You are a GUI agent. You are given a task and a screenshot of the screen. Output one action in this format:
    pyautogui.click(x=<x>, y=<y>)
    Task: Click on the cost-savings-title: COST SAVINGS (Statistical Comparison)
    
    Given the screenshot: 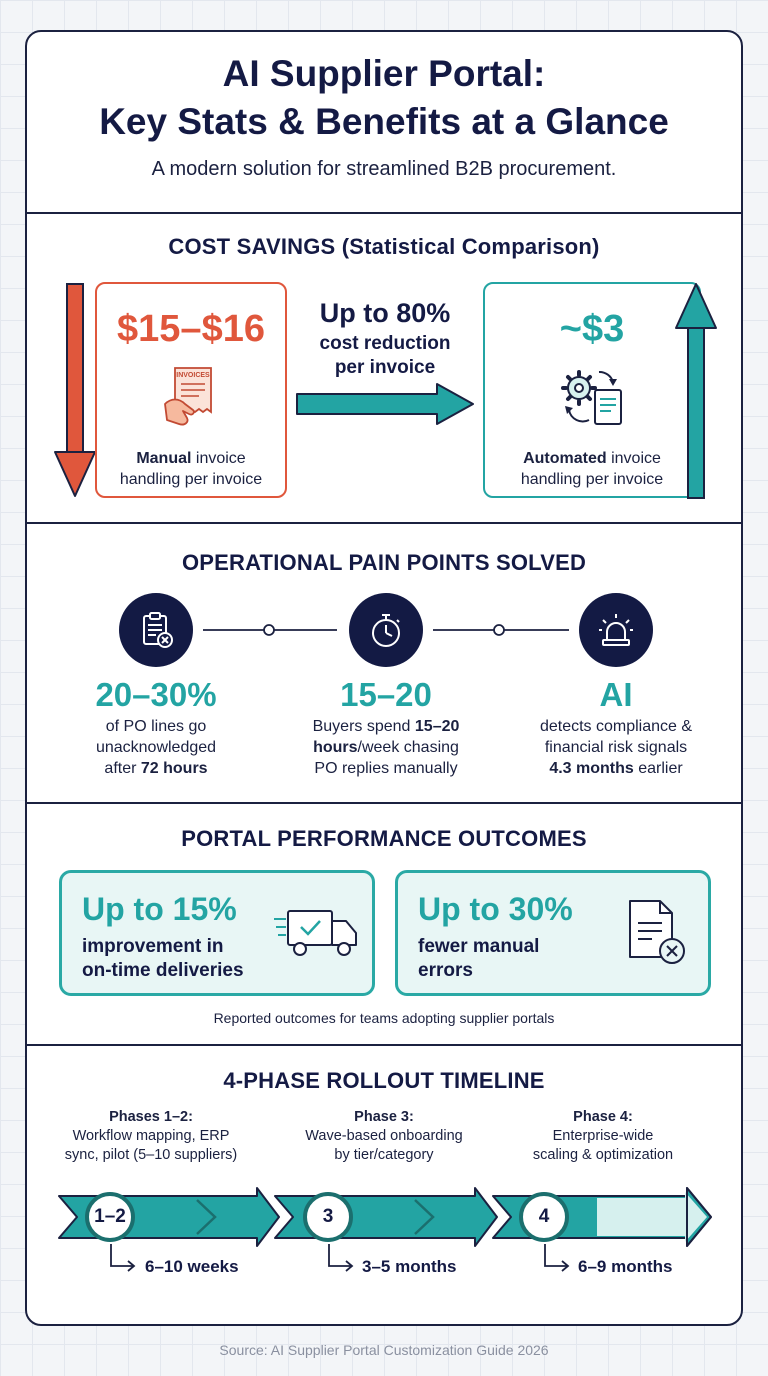 What is the action you would take?
    pyautogui.click(x=384, y=246)
    